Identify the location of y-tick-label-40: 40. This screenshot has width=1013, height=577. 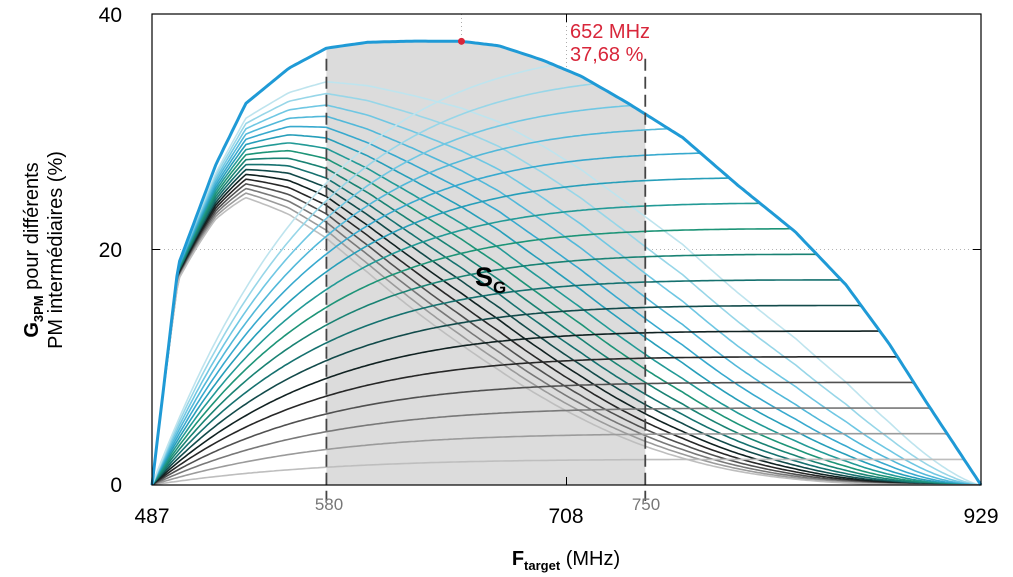
(110, 15).